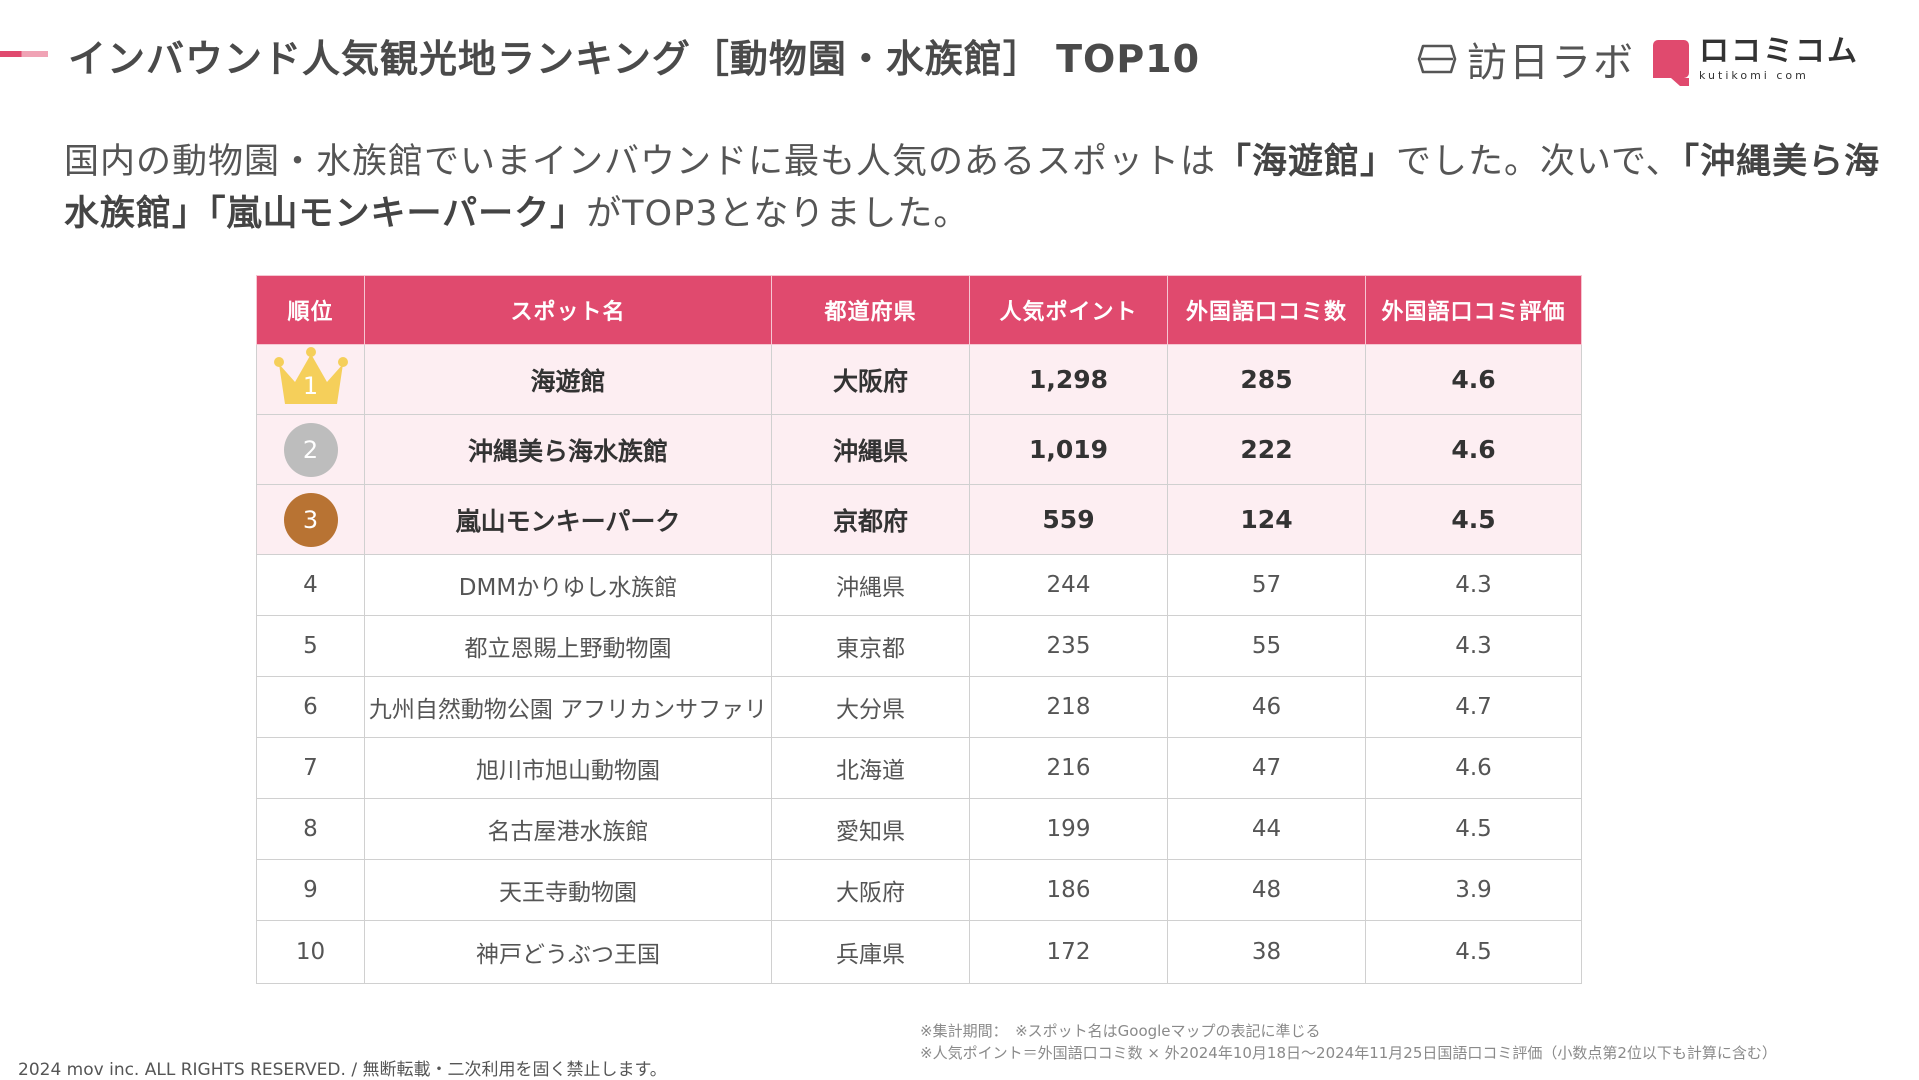 The image size is (1919, 1080). Describe the element at coordinates (1068, 707) in the screenshot. I see `points-cell: 218` at that location.